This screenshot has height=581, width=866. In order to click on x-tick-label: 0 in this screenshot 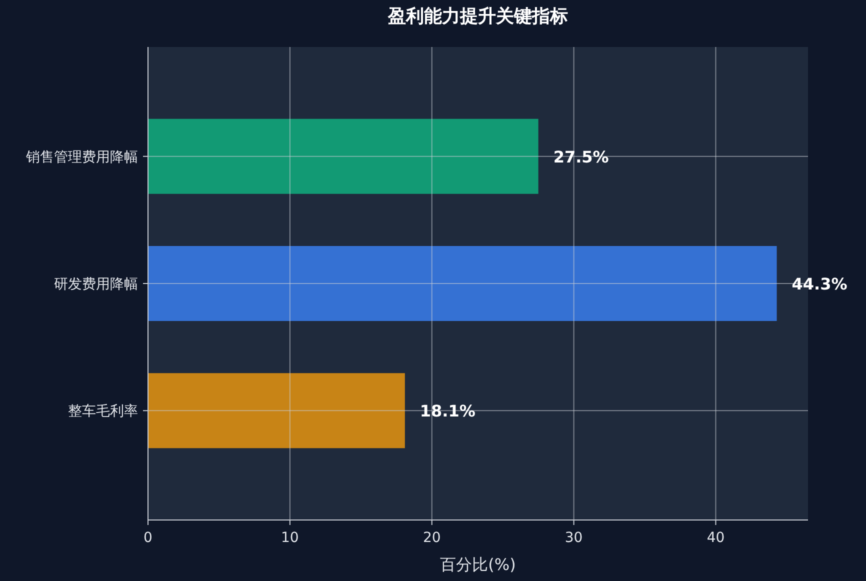, I will do `click(148, 538)`.